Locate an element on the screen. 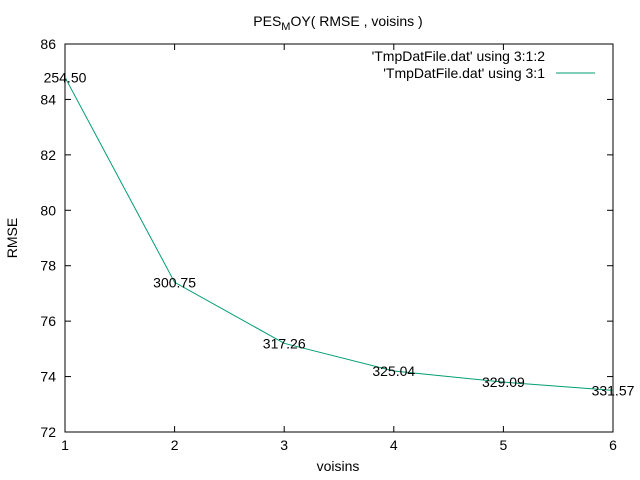 The image size is (640, 480). point-label: 329.09 is located at coordinates (503, 382).